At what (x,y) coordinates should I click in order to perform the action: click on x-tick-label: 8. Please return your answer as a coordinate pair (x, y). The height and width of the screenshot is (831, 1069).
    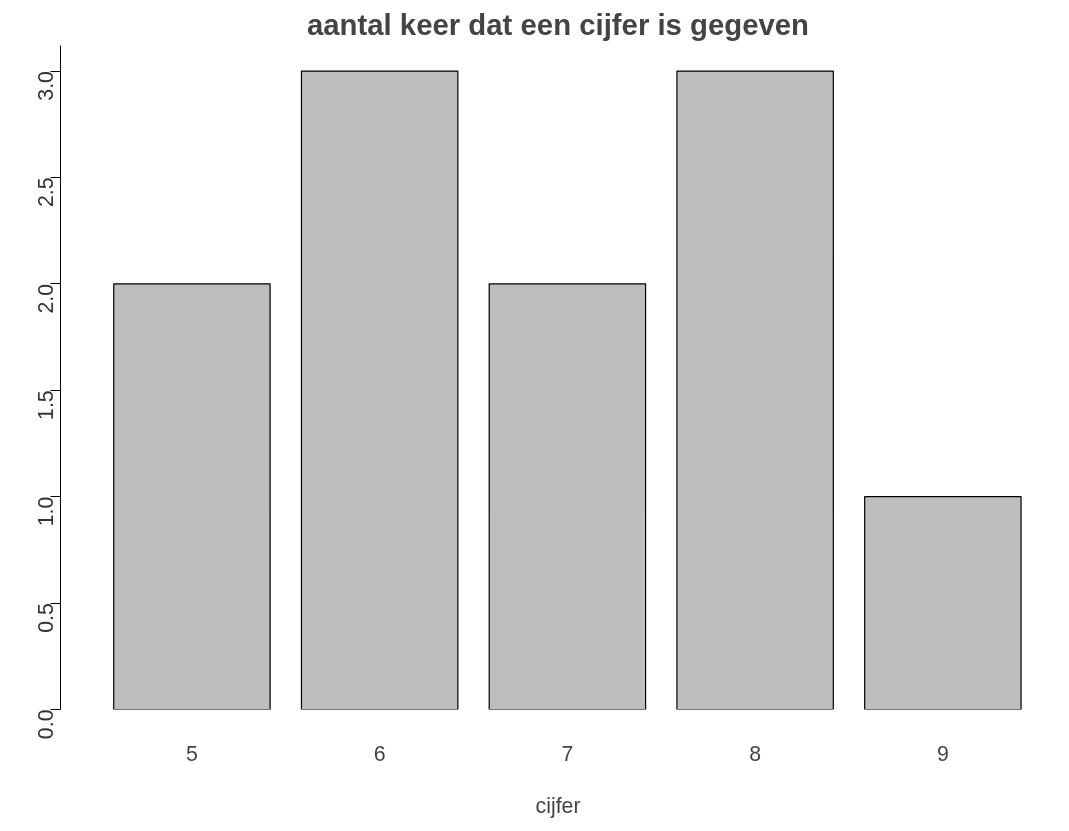
    Looking at the image, I should click on (755, 753).